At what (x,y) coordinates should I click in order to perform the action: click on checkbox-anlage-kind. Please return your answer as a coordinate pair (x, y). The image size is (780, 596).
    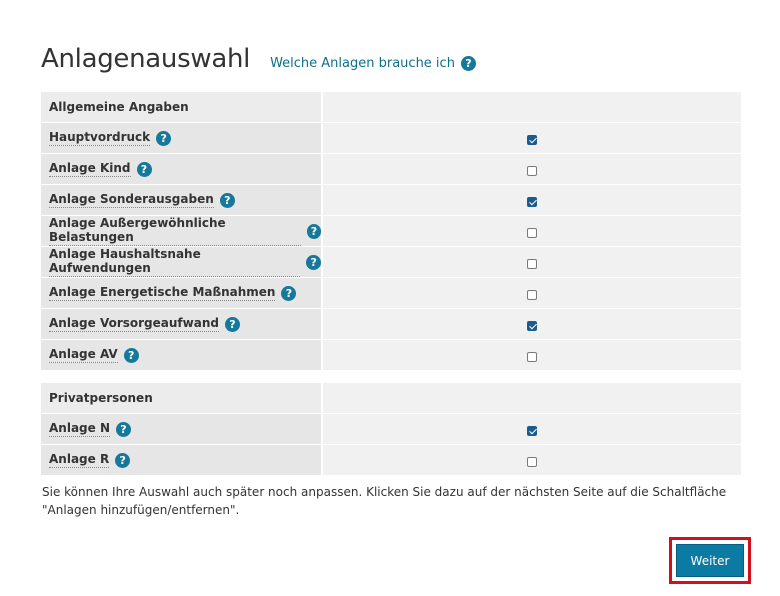
    Looking at the image, I should click on (532, 171).